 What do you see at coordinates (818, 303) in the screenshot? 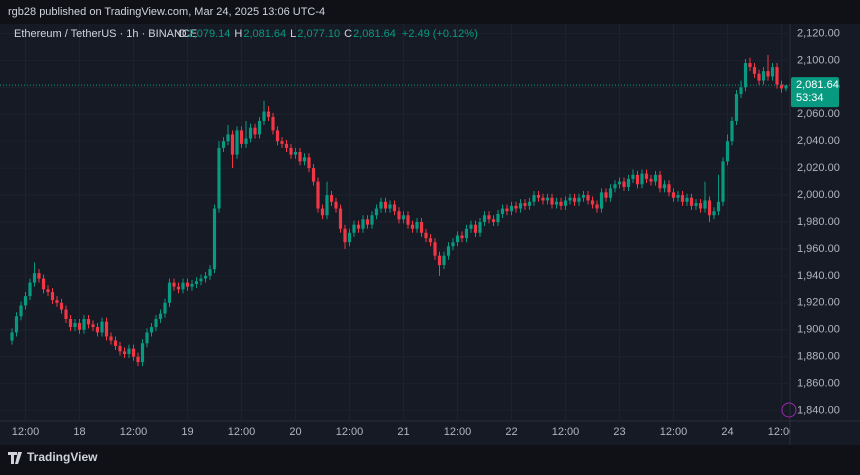
I see `y-tick-label: 1,920.00` at bounding box center [818, 303].